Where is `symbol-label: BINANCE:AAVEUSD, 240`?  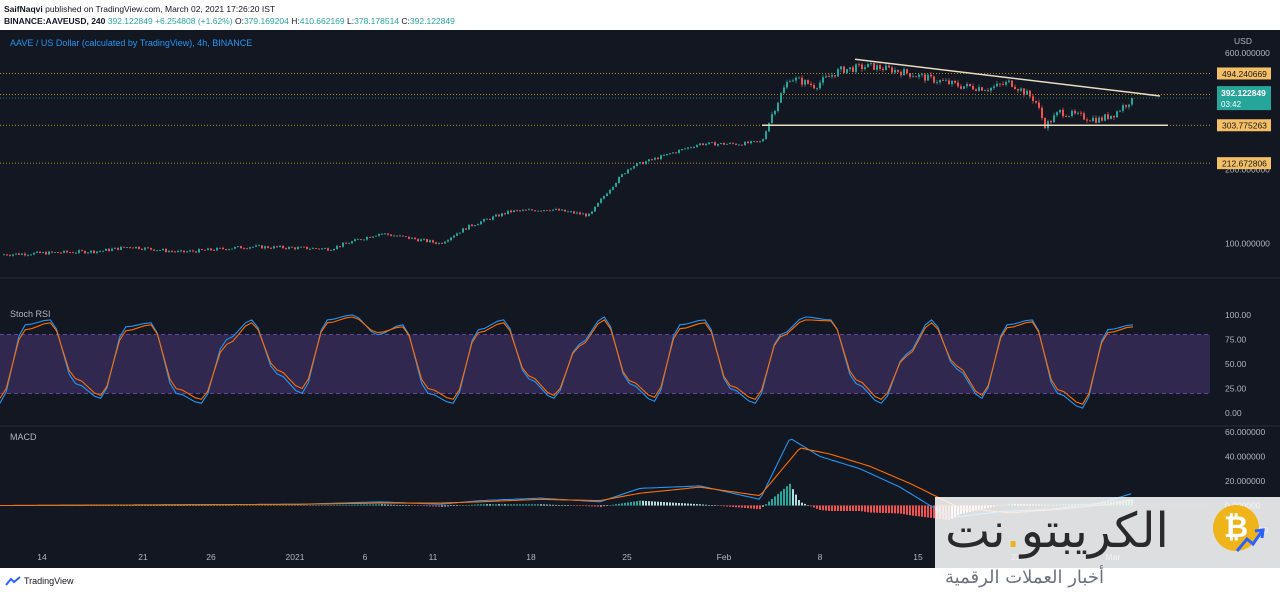
symbol-label: BINANCE:AAVEUSD, 240 is located at coordinates (55, 21).